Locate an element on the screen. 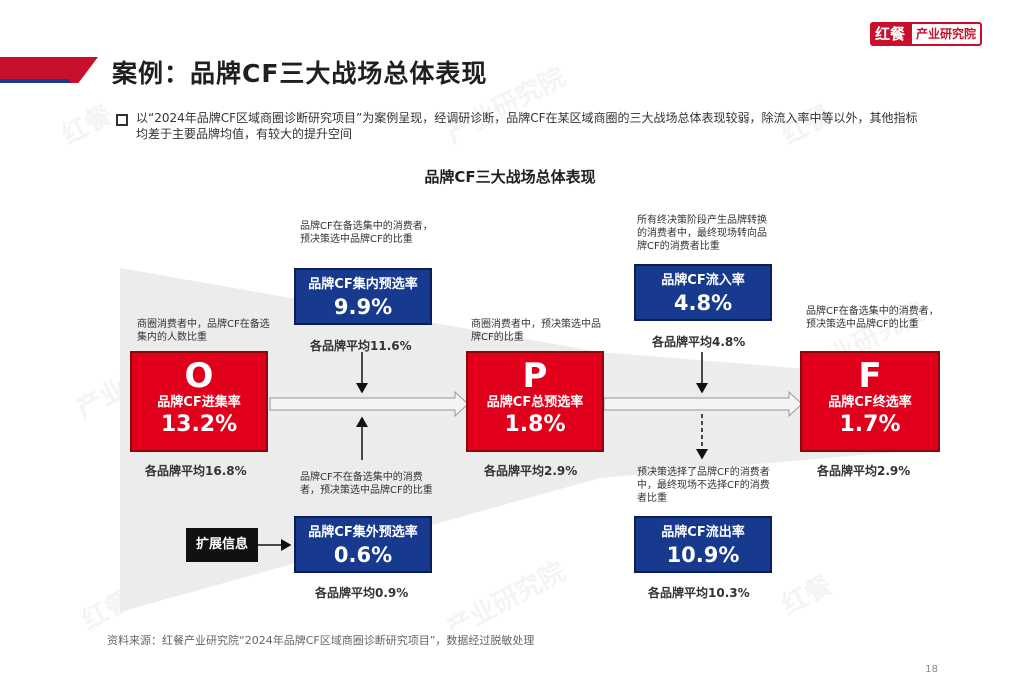 The height and width of the screenshot is (680, 1020). header-accent-bar is located at coordinates (49, 70).